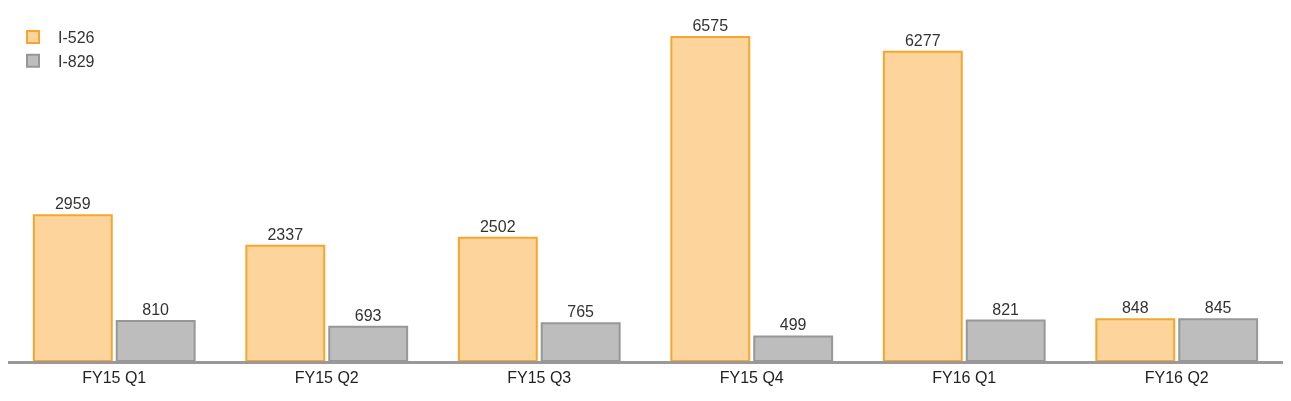 The width and height of the screenshot is (1291, 401). What do you see at coordinates (539, 378) in the screenshot?
I see `x-tick-label: FY15 Q3` at bounding box center [539, 378].